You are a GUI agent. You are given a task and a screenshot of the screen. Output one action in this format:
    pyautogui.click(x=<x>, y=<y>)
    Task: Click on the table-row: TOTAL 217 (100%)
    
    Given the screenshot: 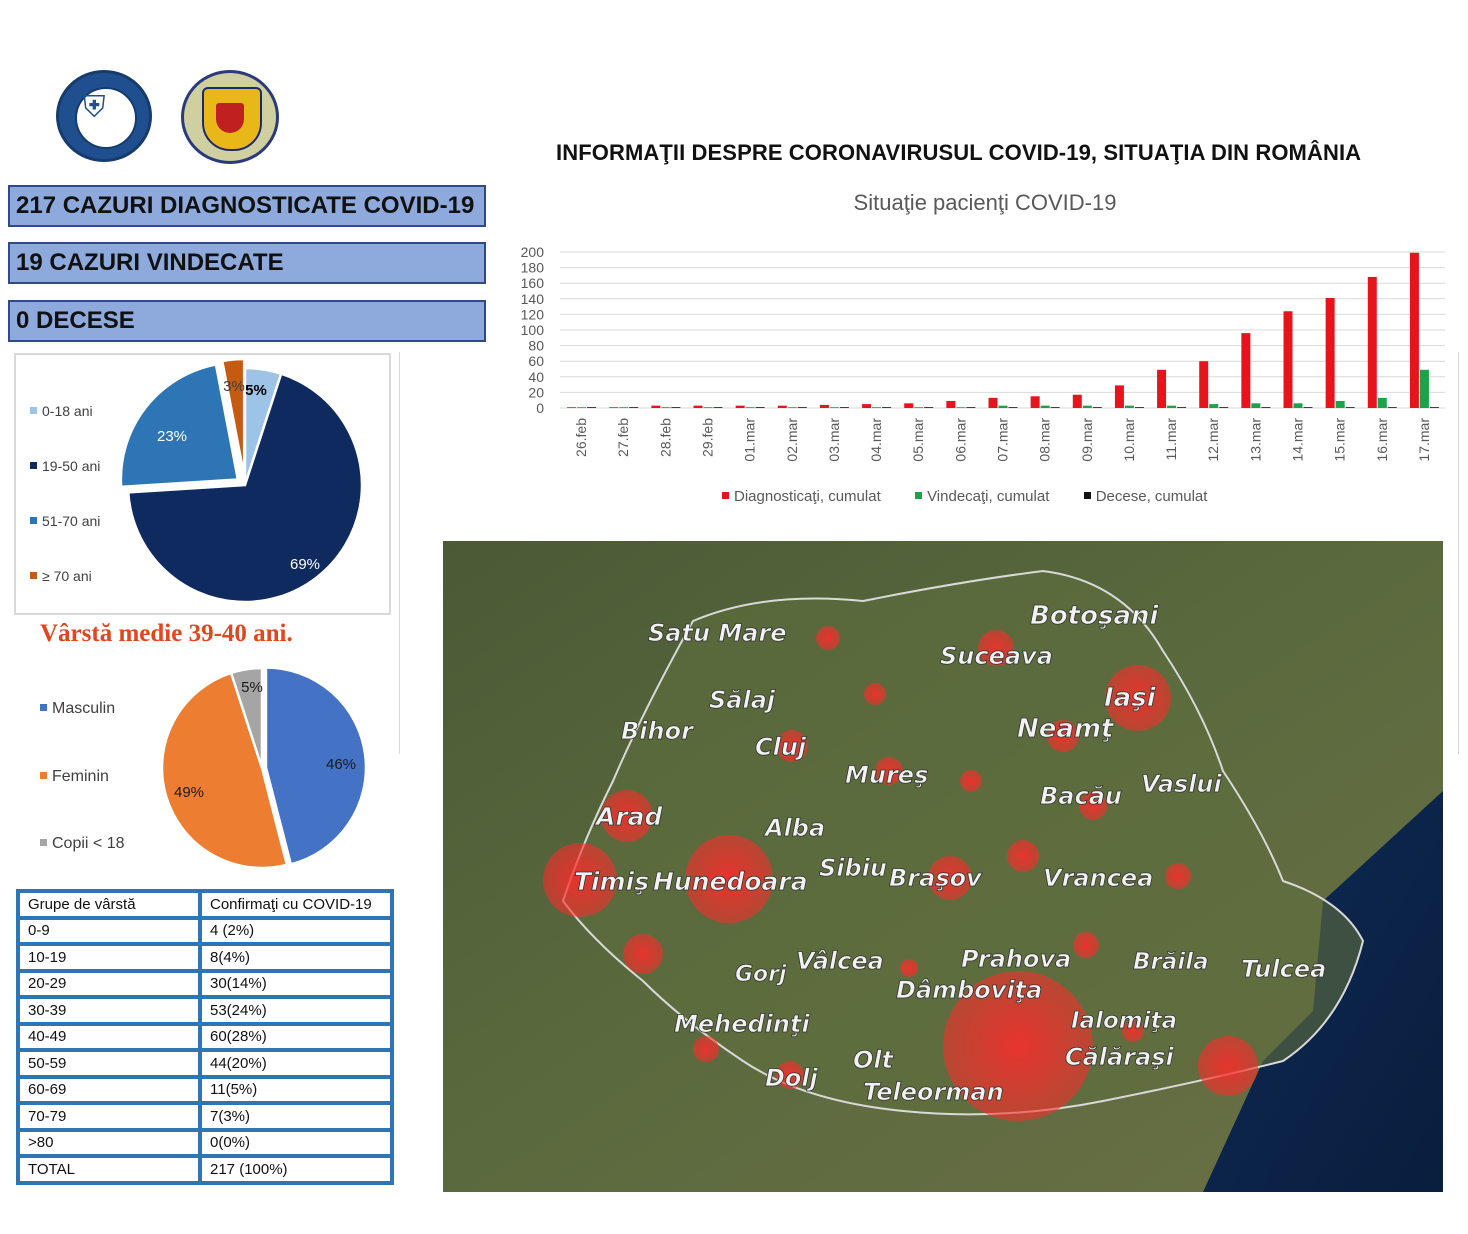 What is the action you would take?
    pyautogui.click(x=205, y=1169)
    